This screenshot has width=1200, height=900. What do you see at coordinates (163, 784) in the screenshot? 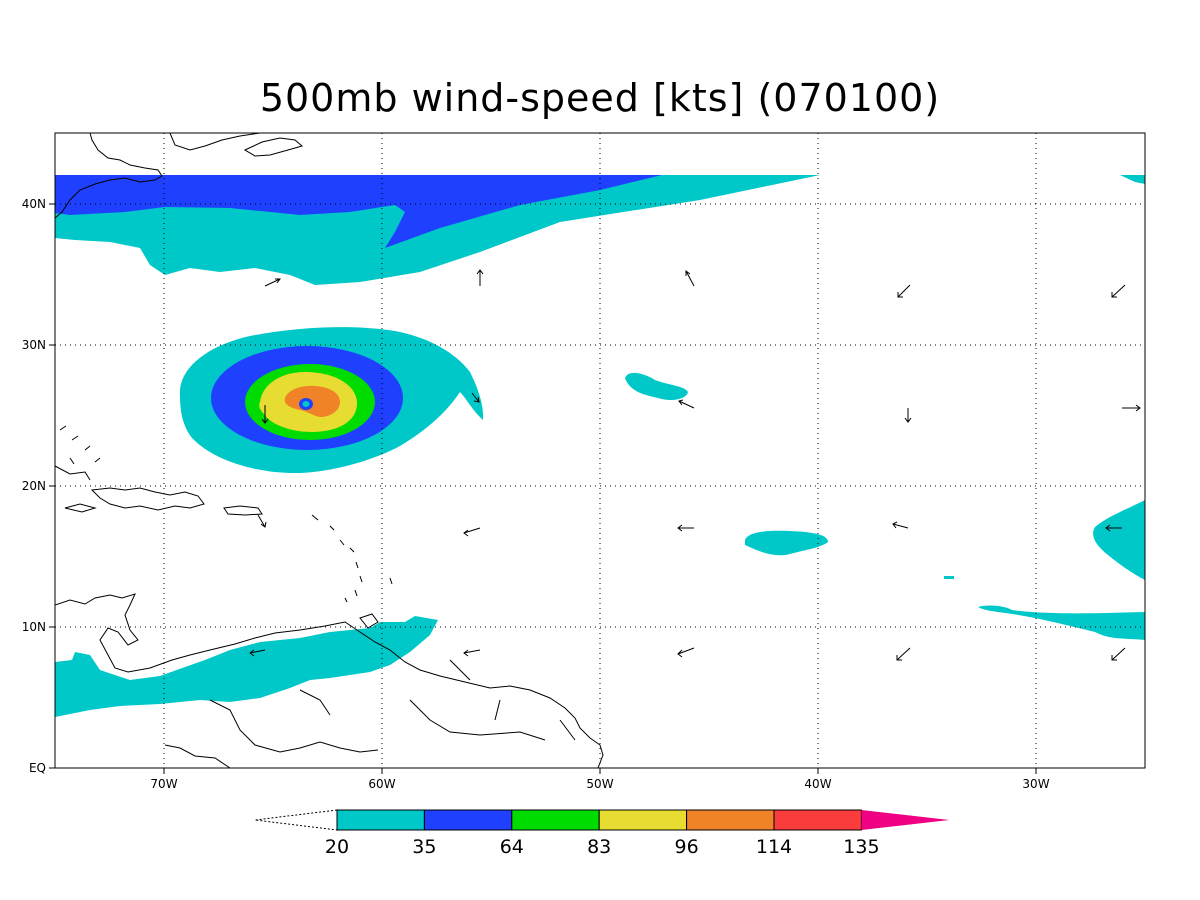
I see `lon-label-70w: 70W` at bounding box center [163, 784].